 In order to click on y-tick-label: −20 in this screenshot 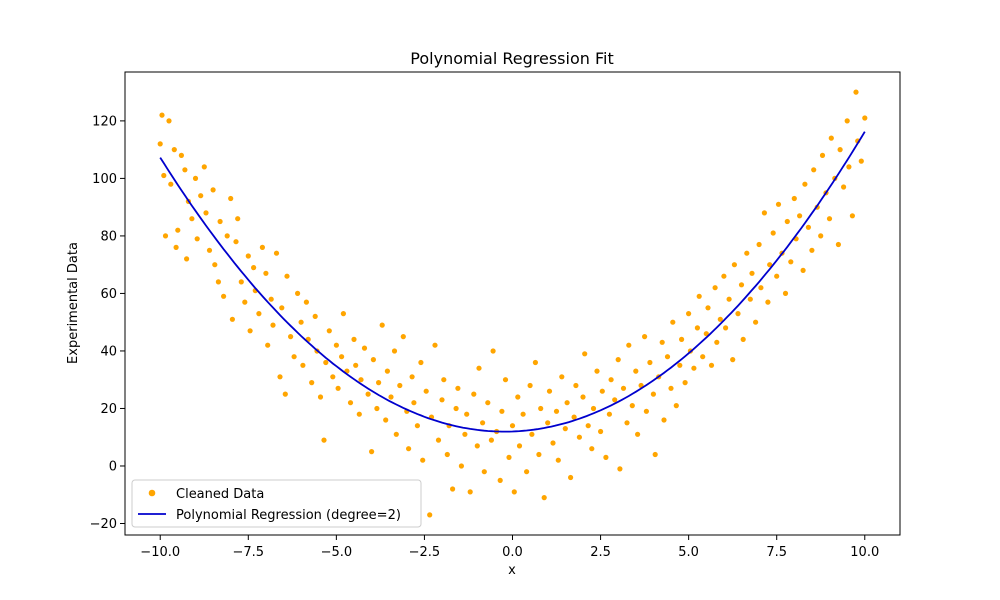, I will do `click(103, 524)`.